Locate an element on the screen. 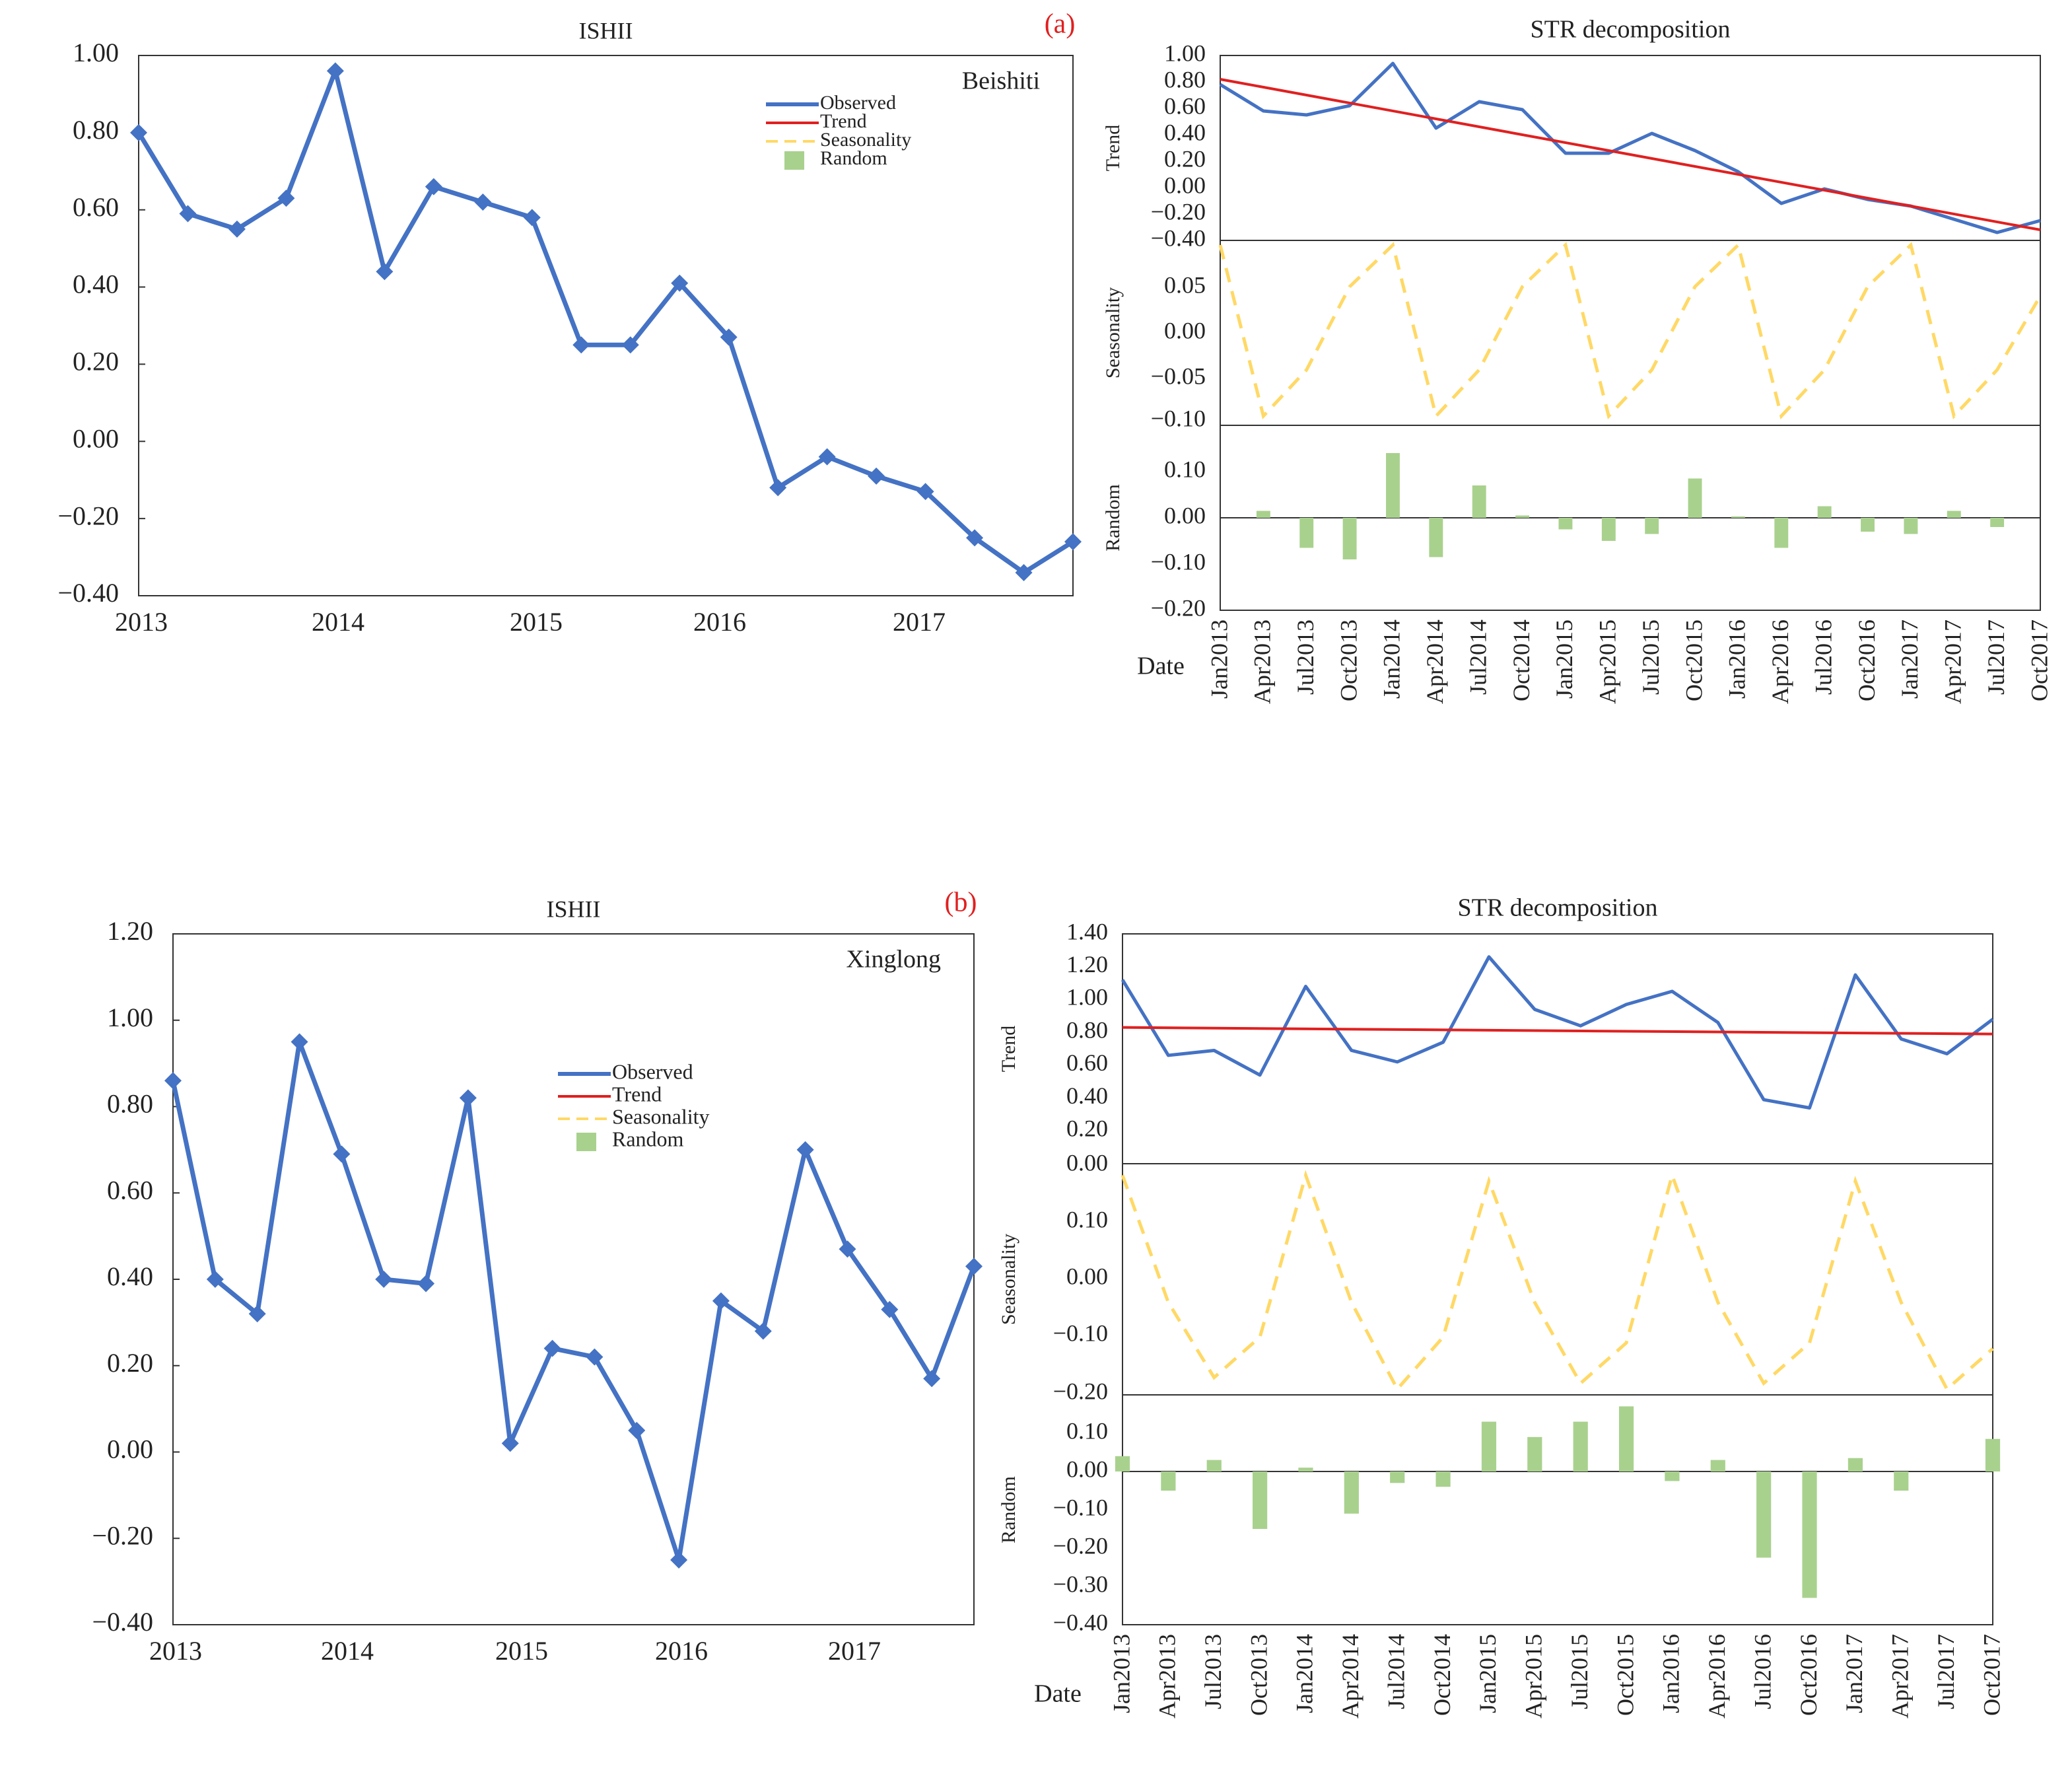 This screenshot has width=2072, height=1770. str-x-tick-label: Oct2014 is located at coordinates (1442, 1675).